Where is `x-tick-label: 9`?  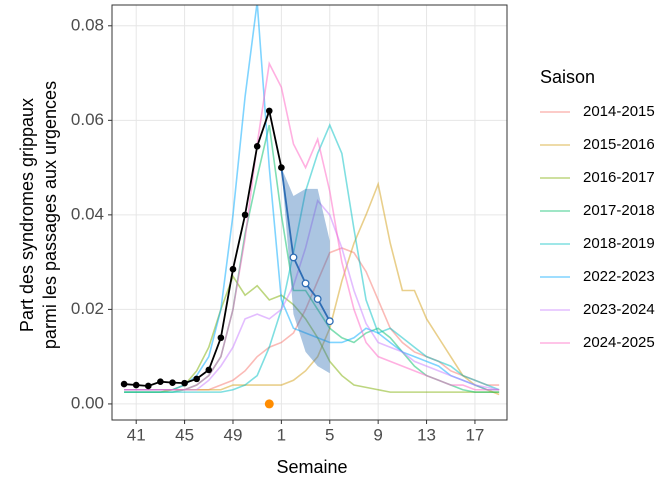
x-tick-label: 9 is located at coordinates (377, 434).